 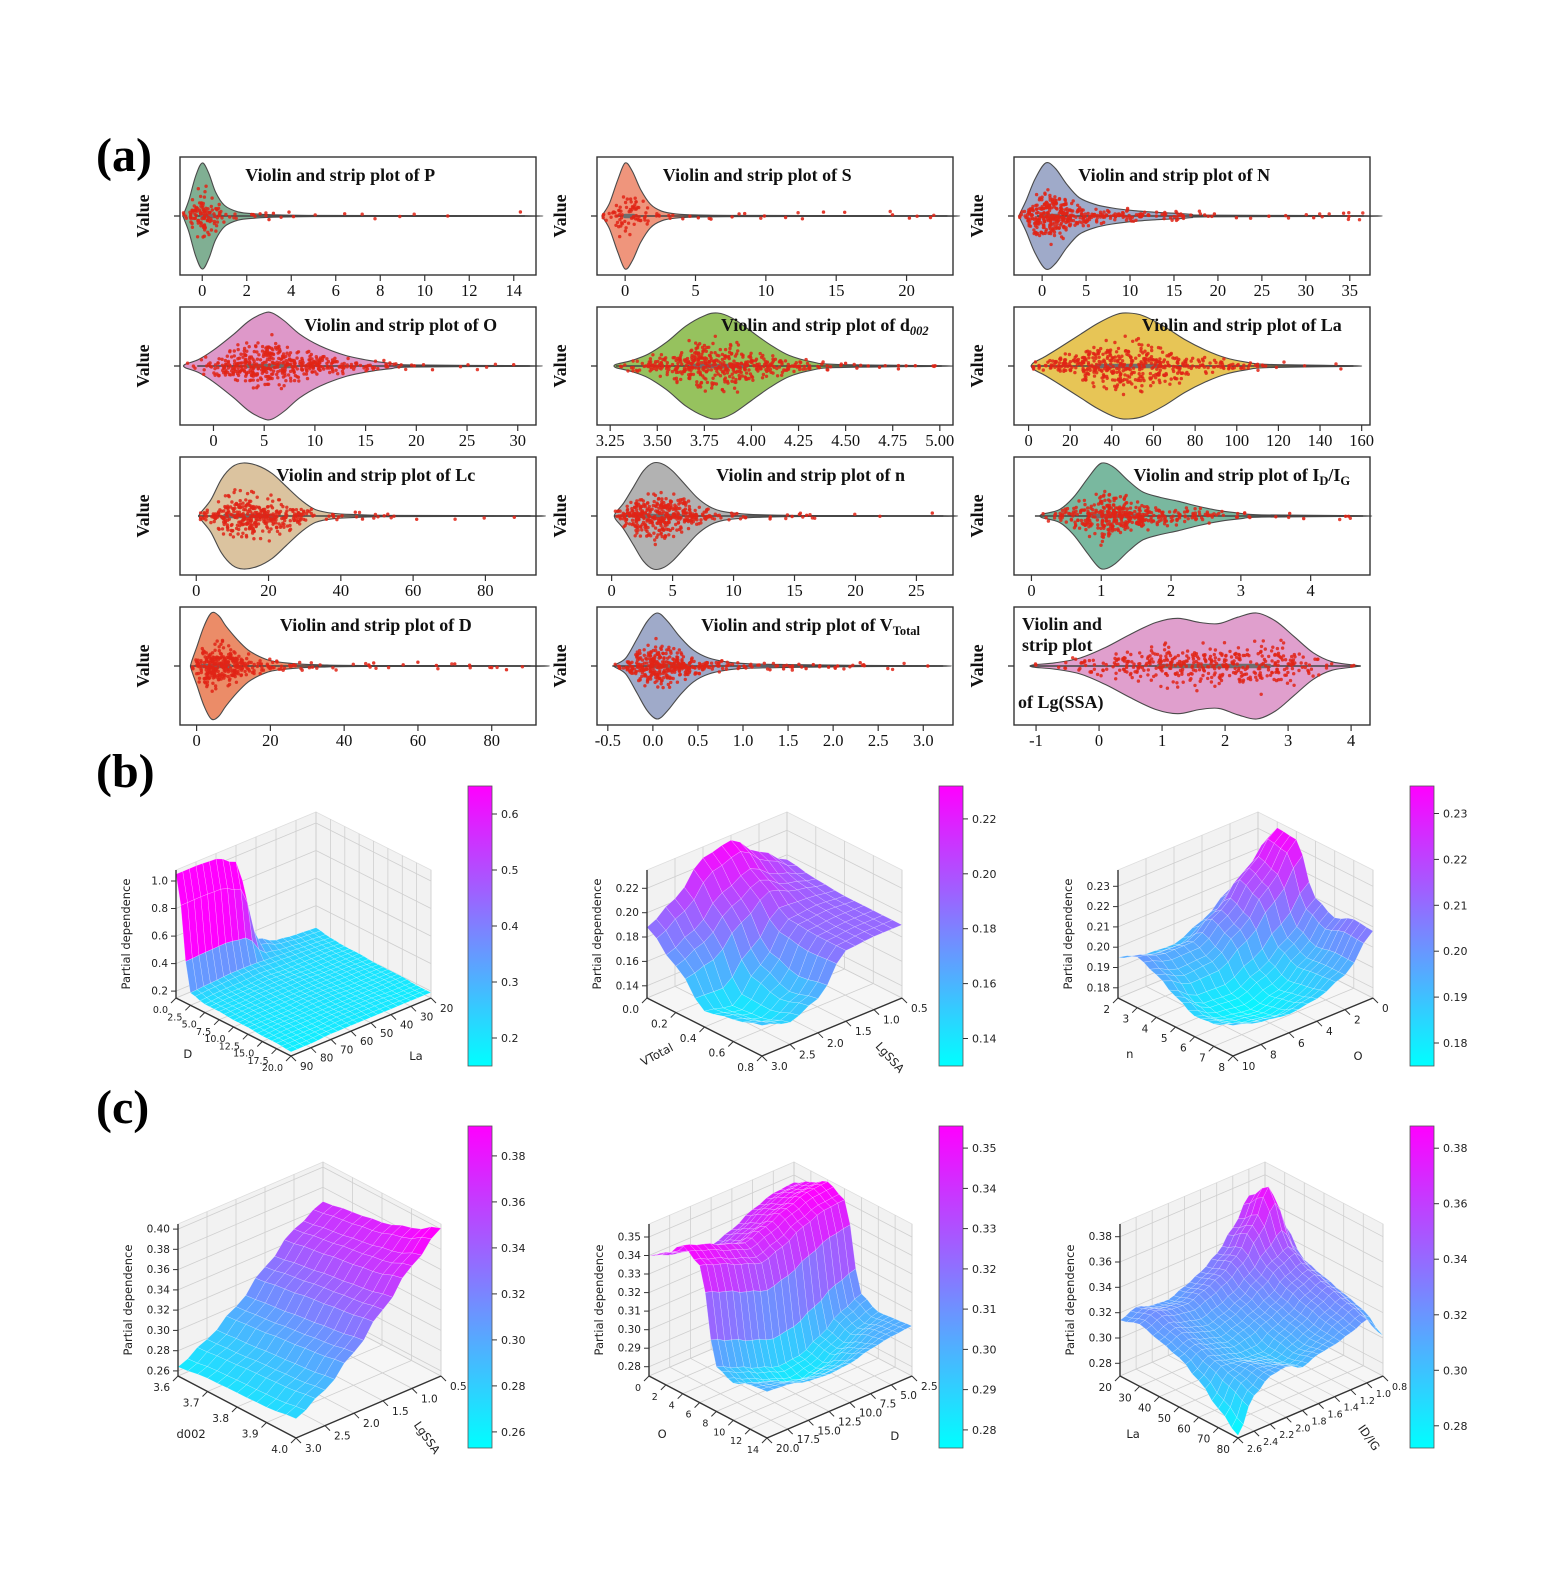 I want to click on axis-left-tick: 12, so click(x=736, y=1441).